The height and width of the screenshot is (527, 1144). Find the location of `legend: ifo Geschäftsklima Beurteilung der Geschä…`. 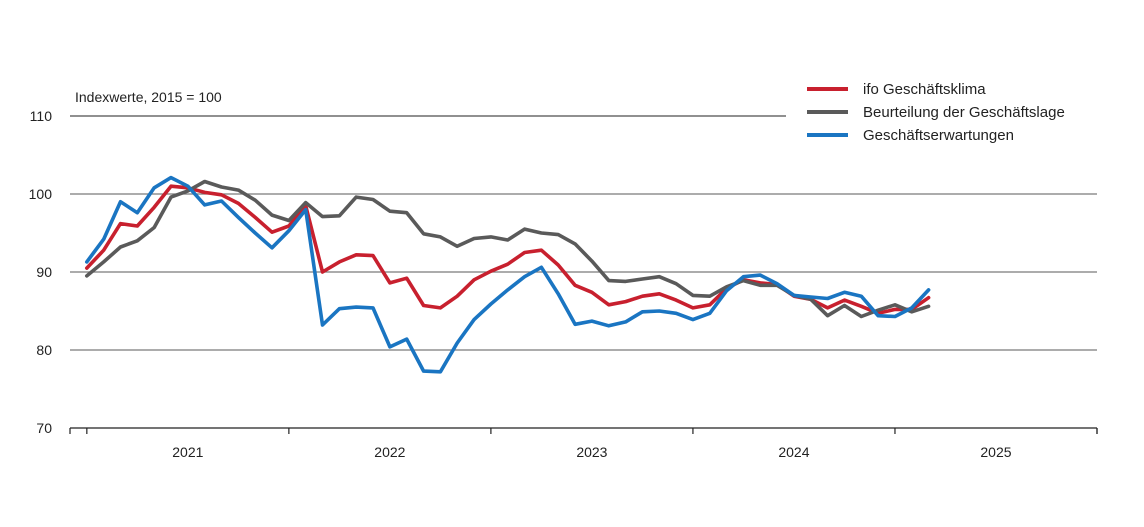

legend: ifo Geschäftsklima Beurteilung der Geschä… is located at coordinates (936, 112).